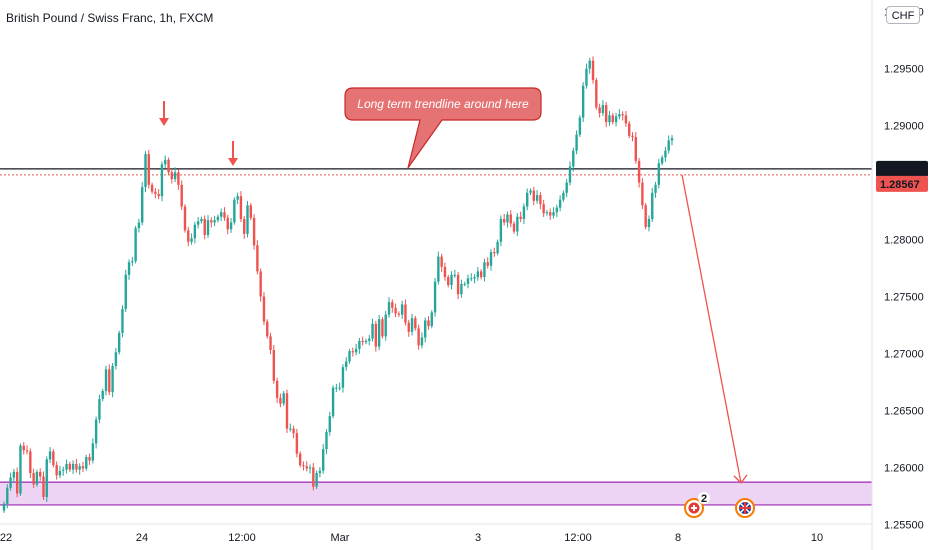 The image size is (932, 550). Describe the element at coordinates (719, 505) in the screenshot. I see `event-badges: 2` at that location.